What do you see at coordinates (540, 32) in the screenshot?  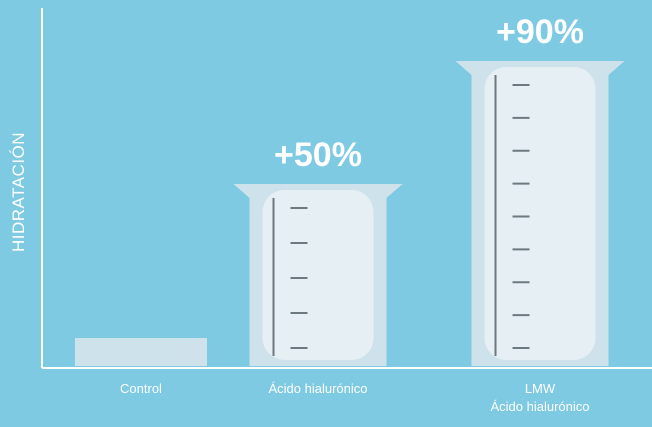 I see `data-label-2: +90%` at bounding box center [540, 32].